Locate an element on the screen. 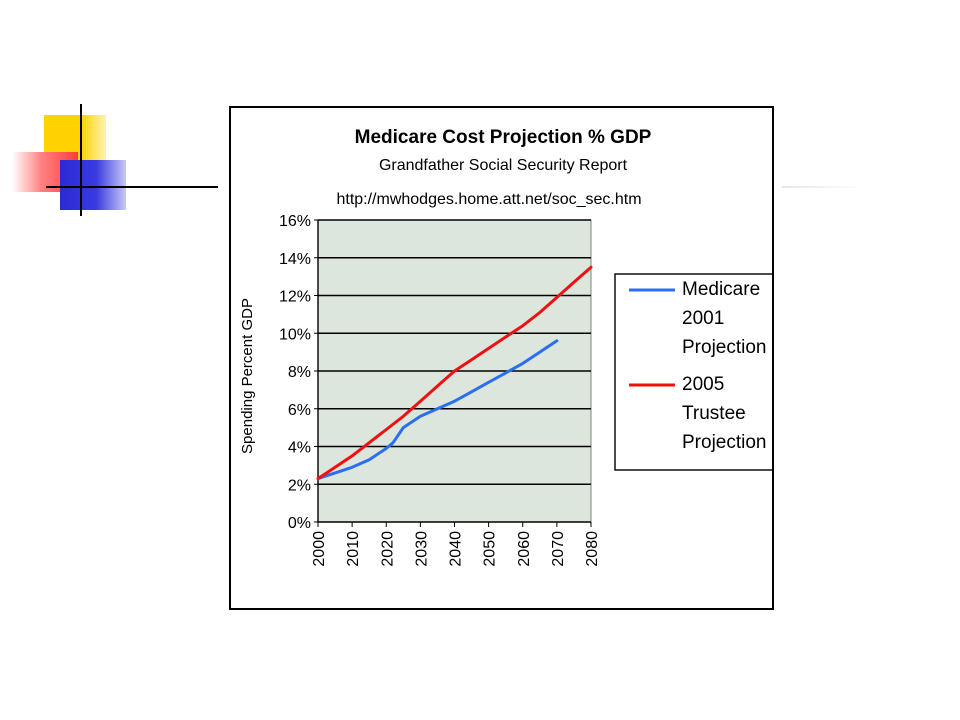 The image size is (960, 720). chart-subtitle: Grandfather Social Security Report is located at coordinates (503, 165).